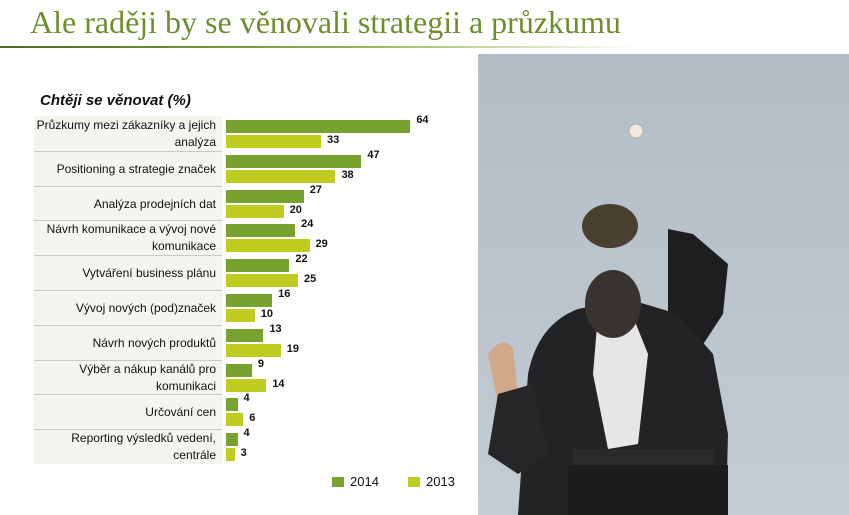 This screenshot has width=849, height=515. What do you see at coordinates (333, 140) in the screenshot?
I see `value-label: 33` at bounding box center [333, 140].